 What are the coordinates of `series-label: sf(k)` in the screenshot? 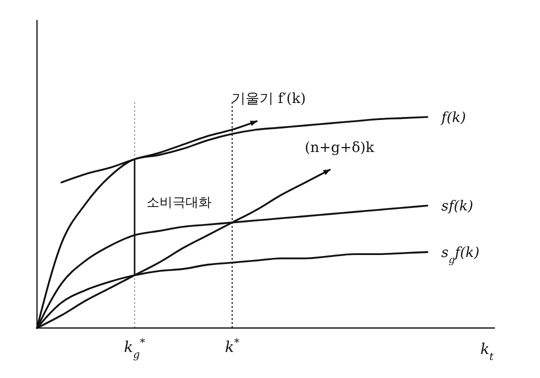 It's located at (457, 206).